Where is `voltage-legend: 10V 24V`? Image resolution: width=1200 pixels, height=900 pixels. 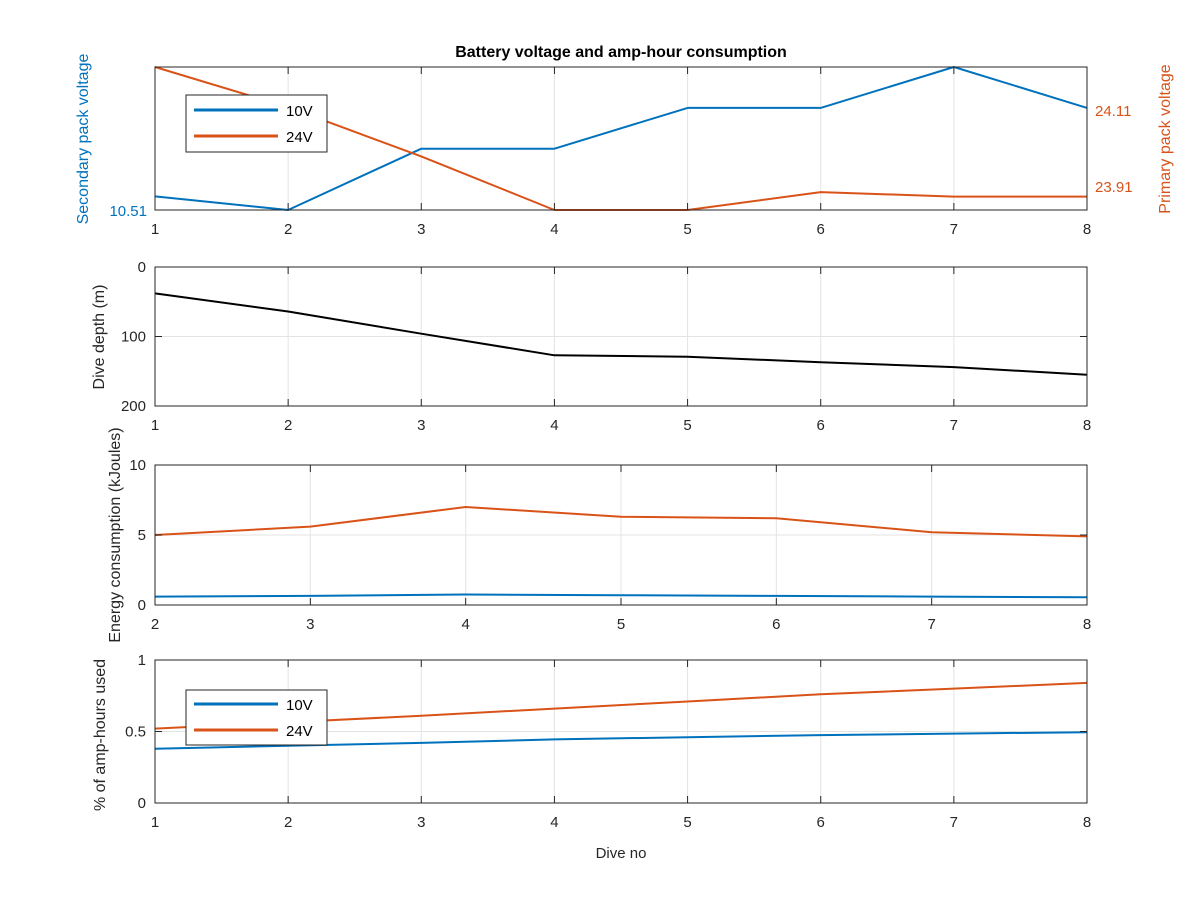
voltage-legend: 10V 24V is located at coordinates (256, 123).